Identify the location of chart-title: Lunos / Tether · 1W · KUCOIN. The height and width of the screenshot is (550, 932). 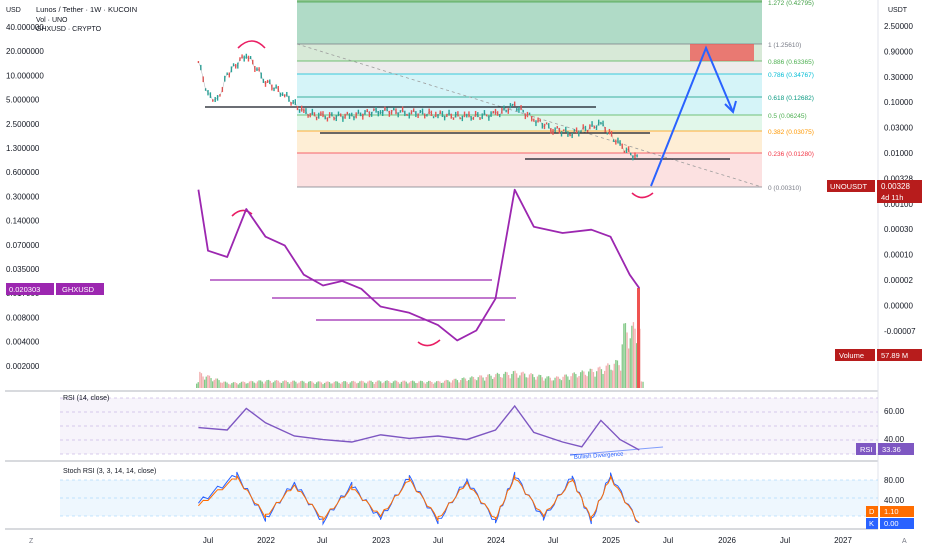
(86, 9).